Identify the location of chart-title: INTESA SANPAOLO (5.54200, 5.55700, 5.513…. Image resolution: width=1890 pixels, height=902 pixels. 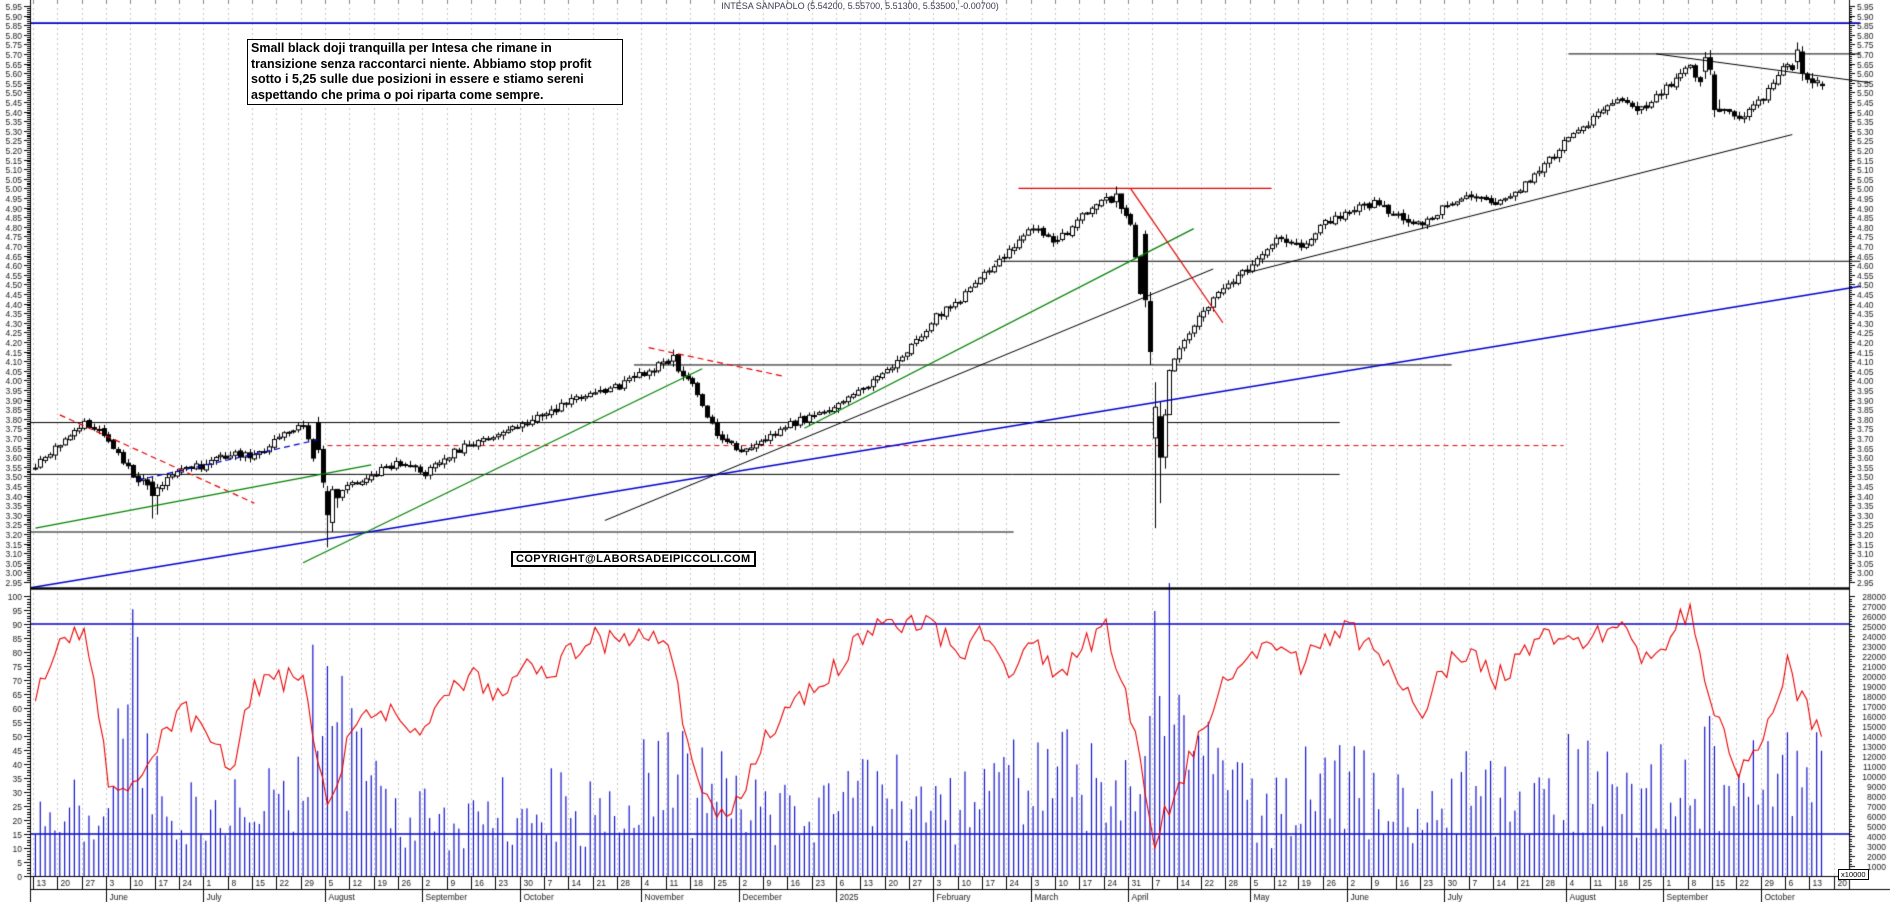
(860, 6).